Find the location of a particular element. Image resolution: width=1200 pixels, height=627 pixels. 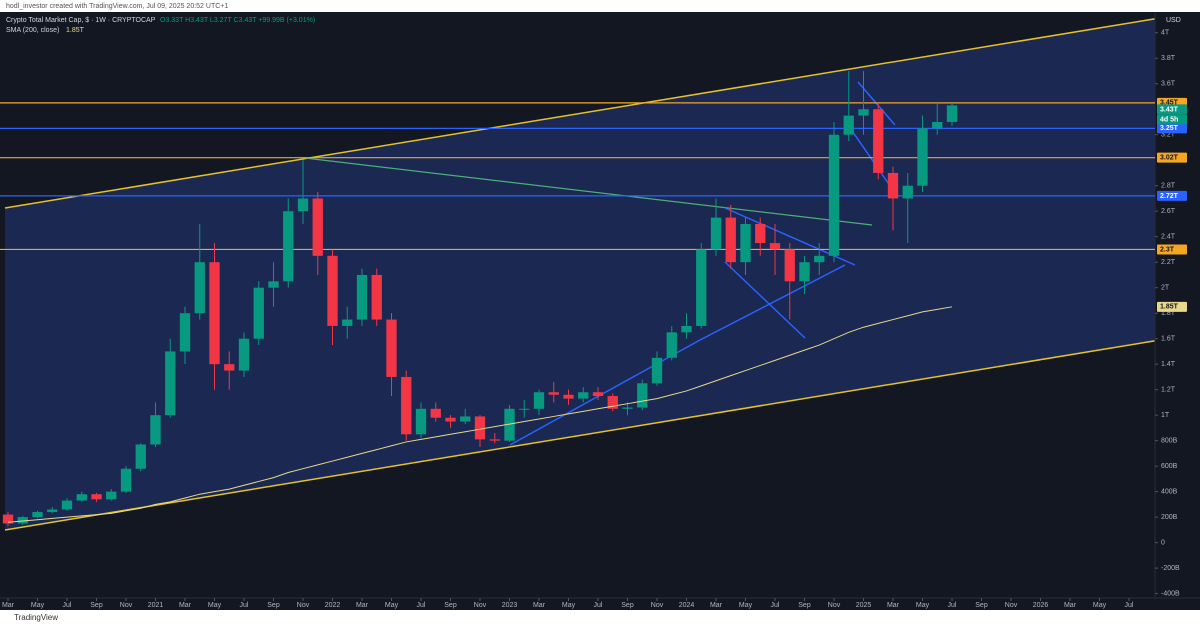

sma-label-box is located at coordinates (1172, 306).